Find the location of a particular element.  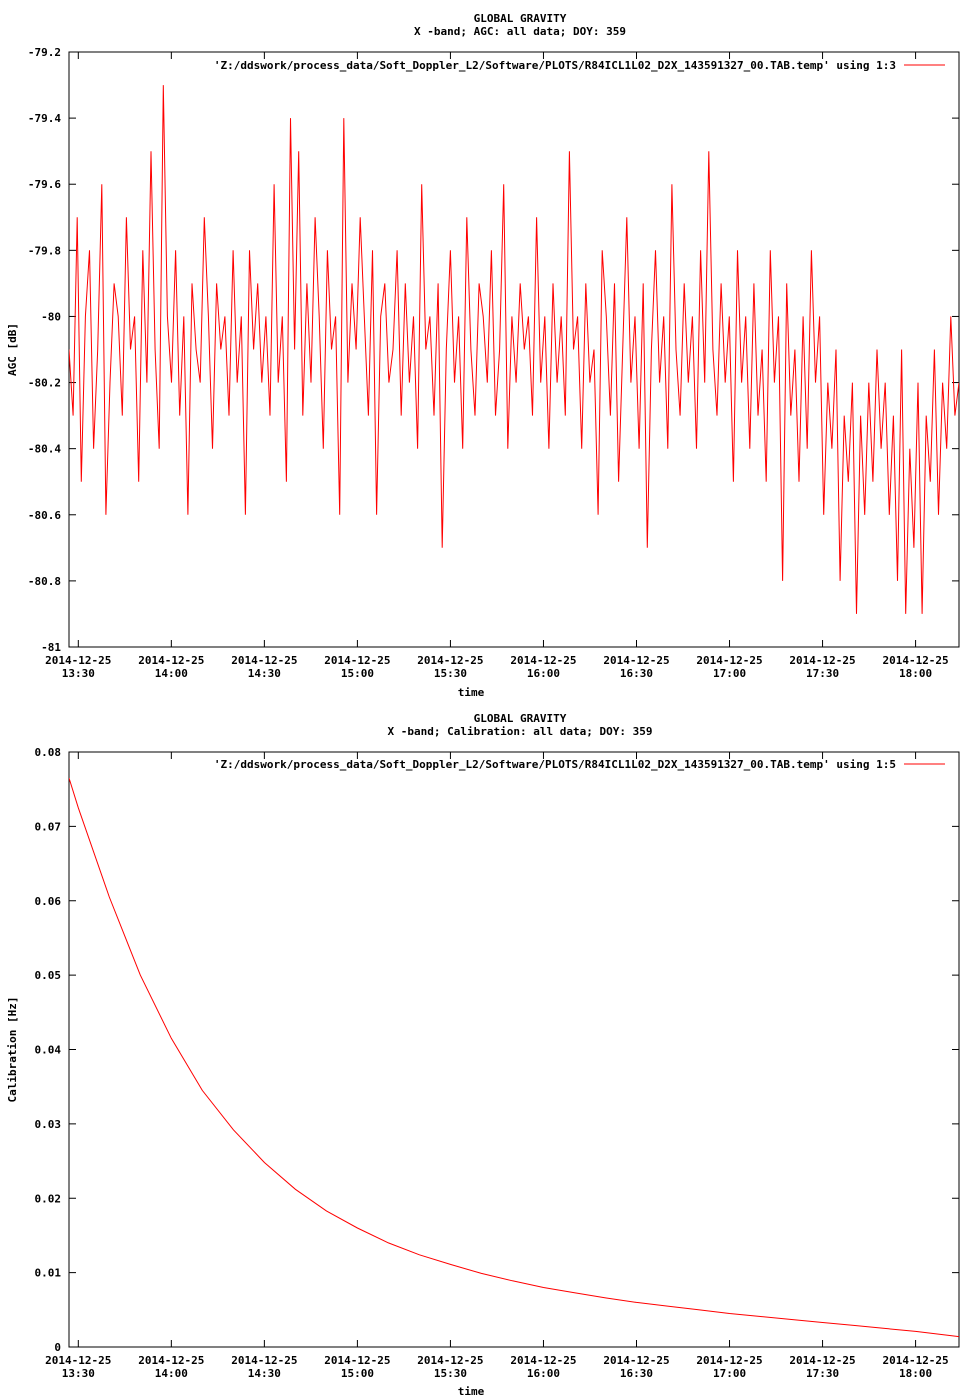

y-tick-label: 0.04 is located at coordinates (48, 1050).